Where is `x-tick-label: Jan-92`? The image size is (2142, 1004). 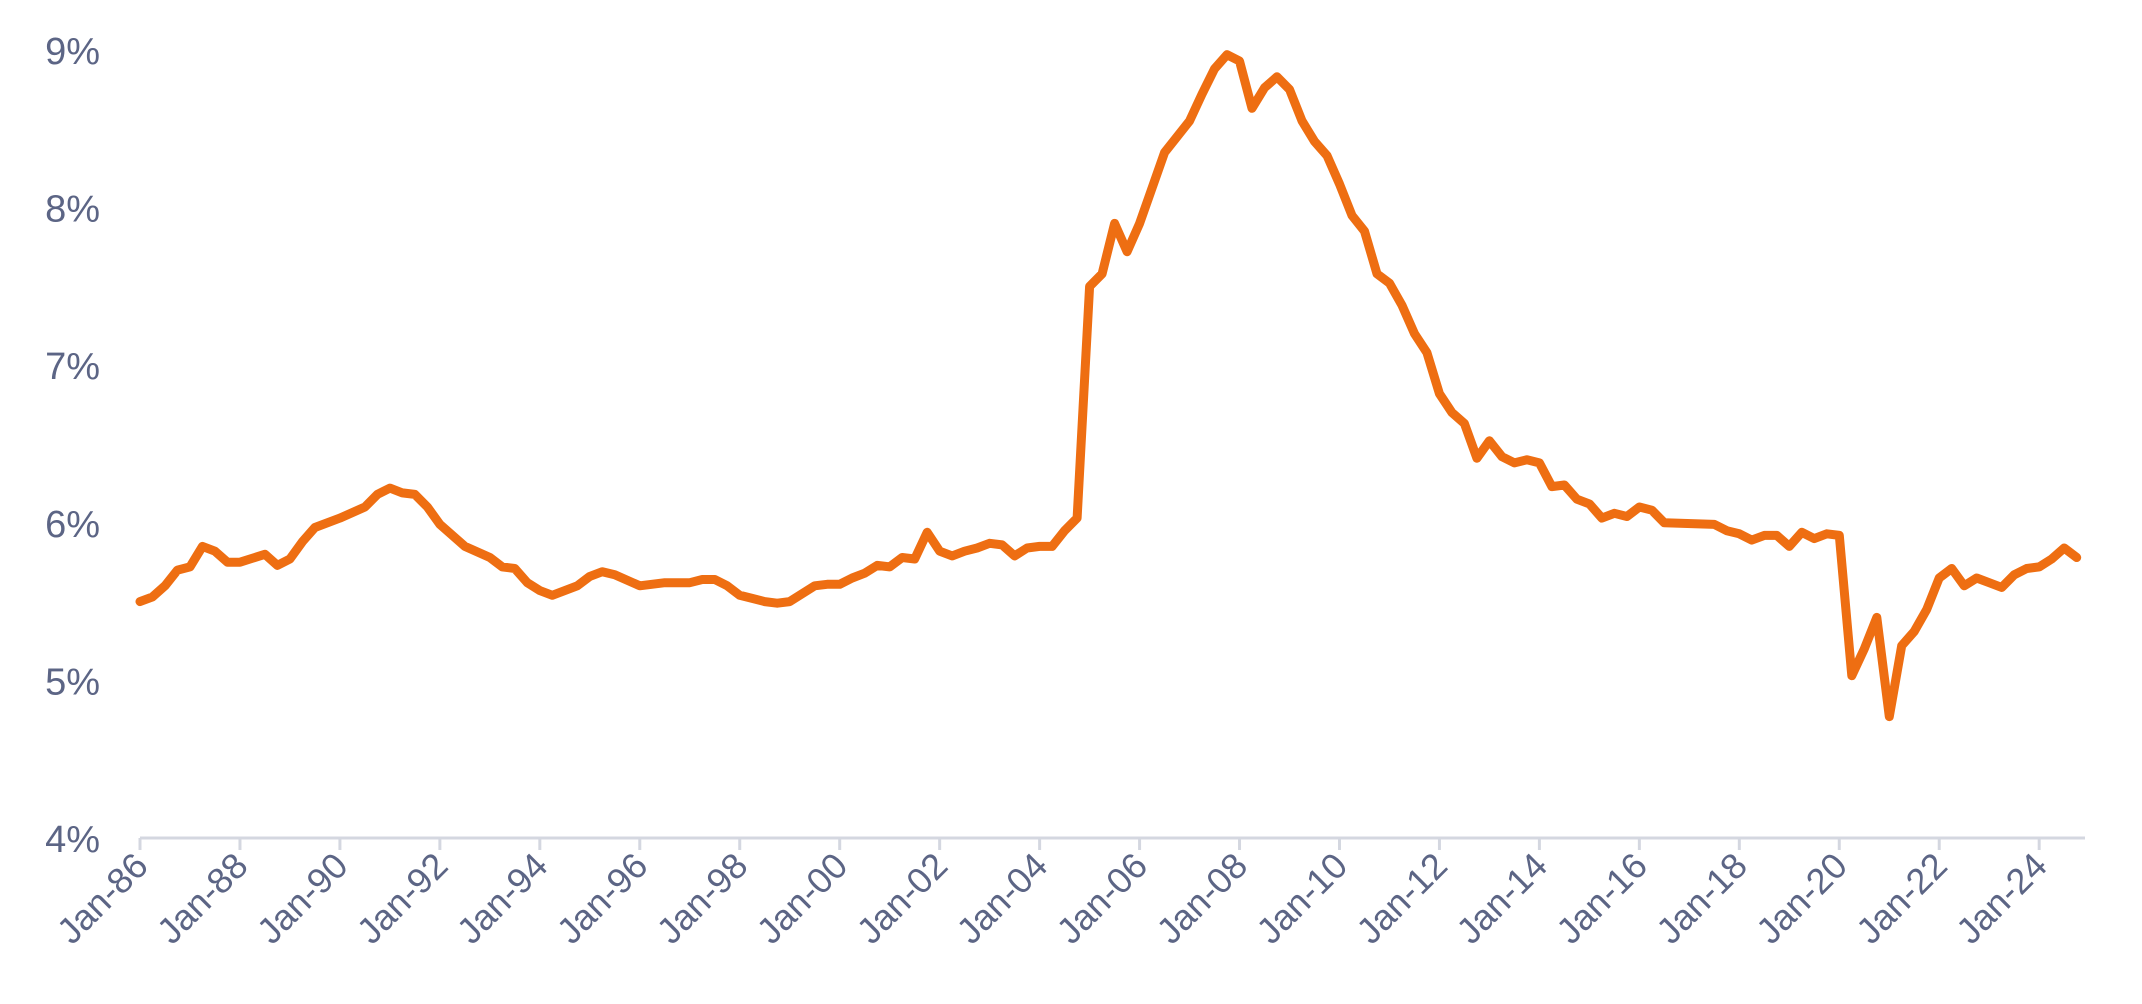 x-tick-label: Jan-92 is located at coordinates (402, 898).